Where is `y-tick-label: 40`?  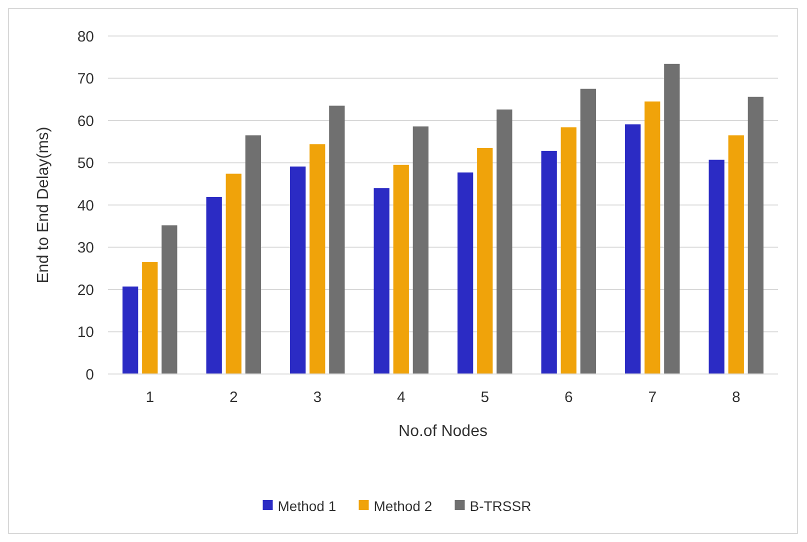
y-tick-label: 40 is located at coordinates (85, 205).